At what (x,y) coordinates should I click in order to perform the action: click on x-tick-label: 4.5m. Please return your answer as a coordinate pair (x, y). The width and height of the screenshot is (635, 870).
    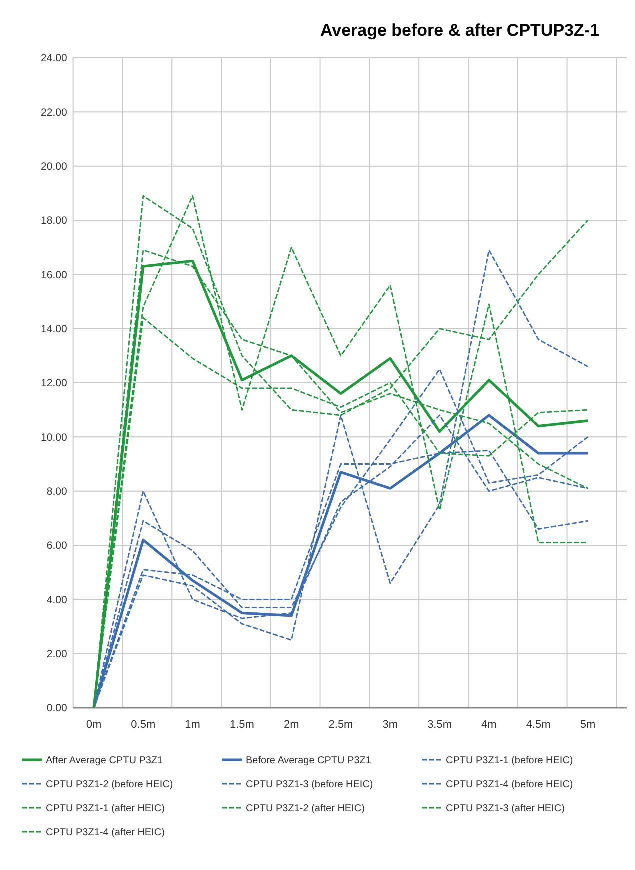
    Looking at the image, I should click on (538, 725).